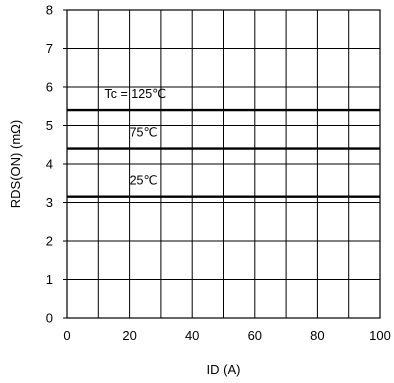 This screenshot has width=394, height=383. Describe the element at coordinates (136, 94) in the screenshot. I see `series-label: Tc = 125℃` at that location.